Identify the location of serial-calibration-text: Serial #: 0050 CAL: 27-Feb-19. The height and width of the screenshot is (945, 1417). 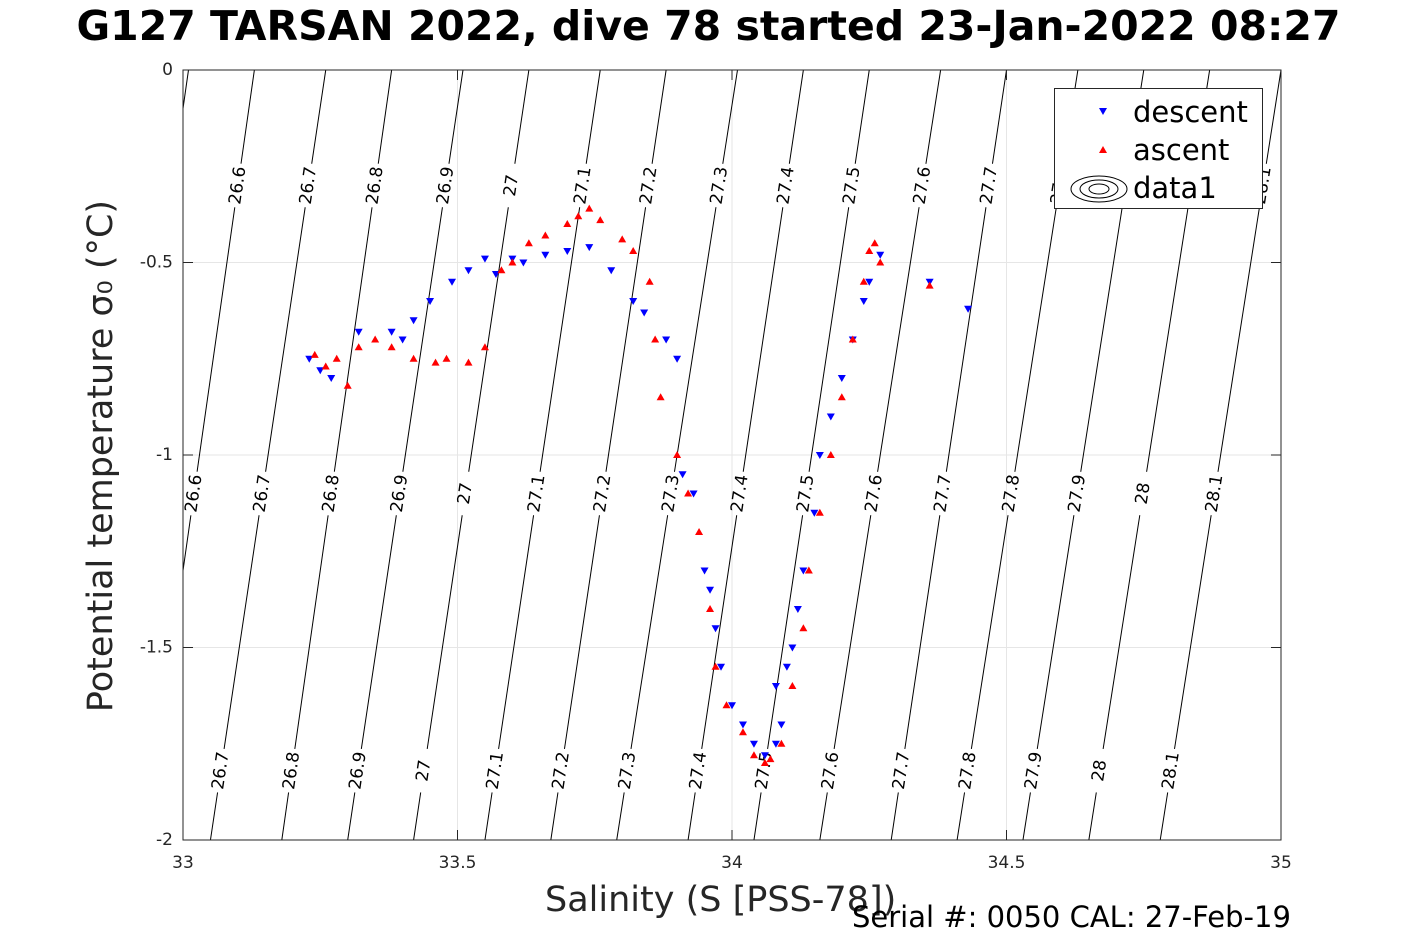
(1071, 917).